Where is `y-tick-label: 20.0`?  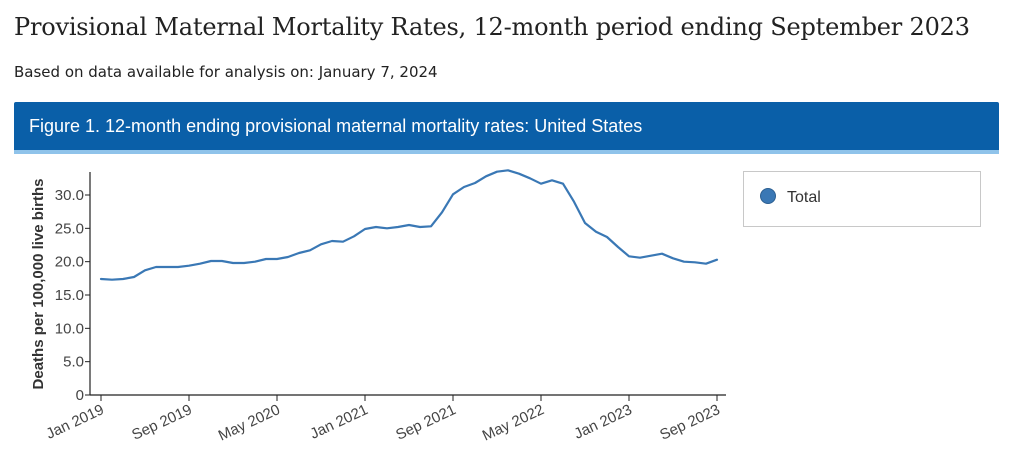
y-tick-label: 20.0 is located at coordinates (69, 262).